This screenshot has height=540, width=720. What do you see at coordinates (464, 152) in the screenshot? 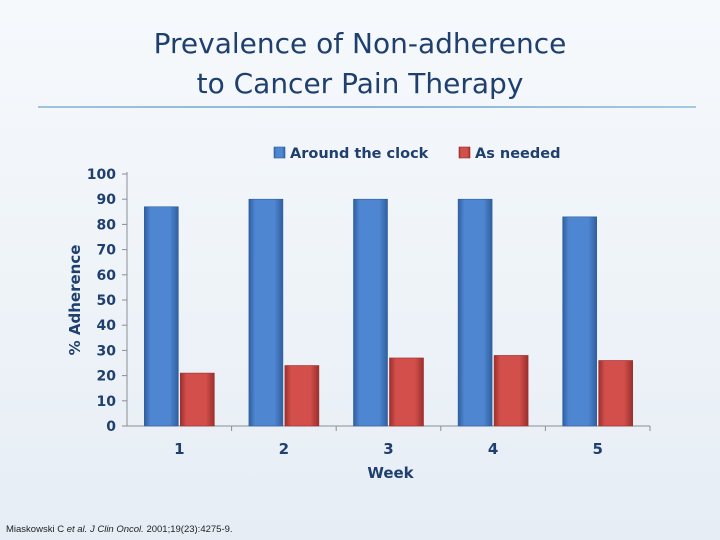
I see `legend-swatch-as-needed` at bounding box center [464, 152].